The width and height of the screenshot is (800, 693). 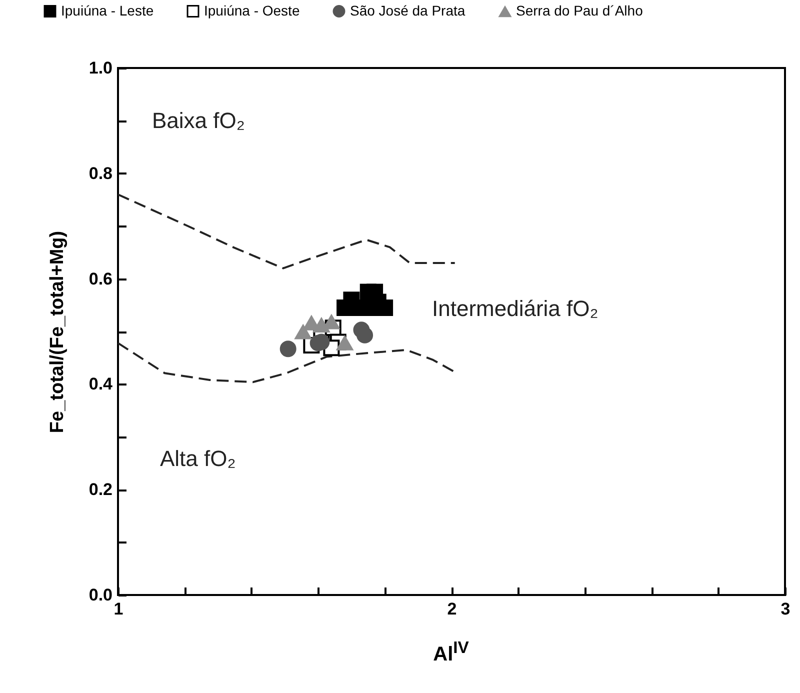 What do you see at coordinates (100, 173) in the screenshot?
I see `y-tick-label: 0.8` at bounding box center [100, 173].